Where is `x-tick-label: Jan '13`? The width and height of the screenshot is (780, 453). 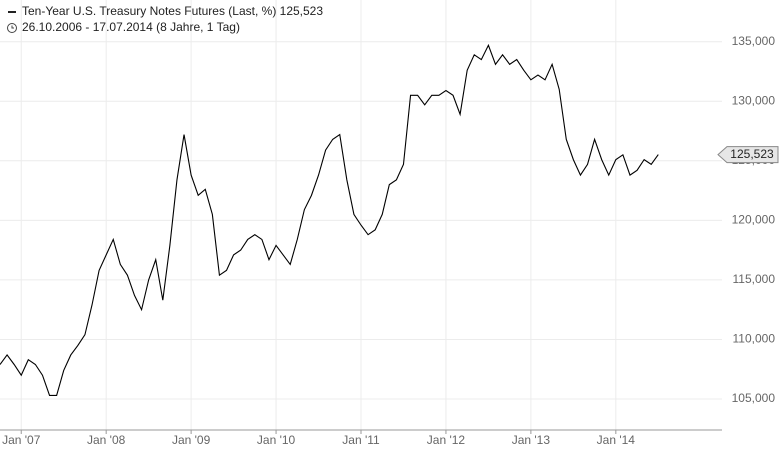
x-tick-label: Jan '13 is located at coordinates (531, 440).